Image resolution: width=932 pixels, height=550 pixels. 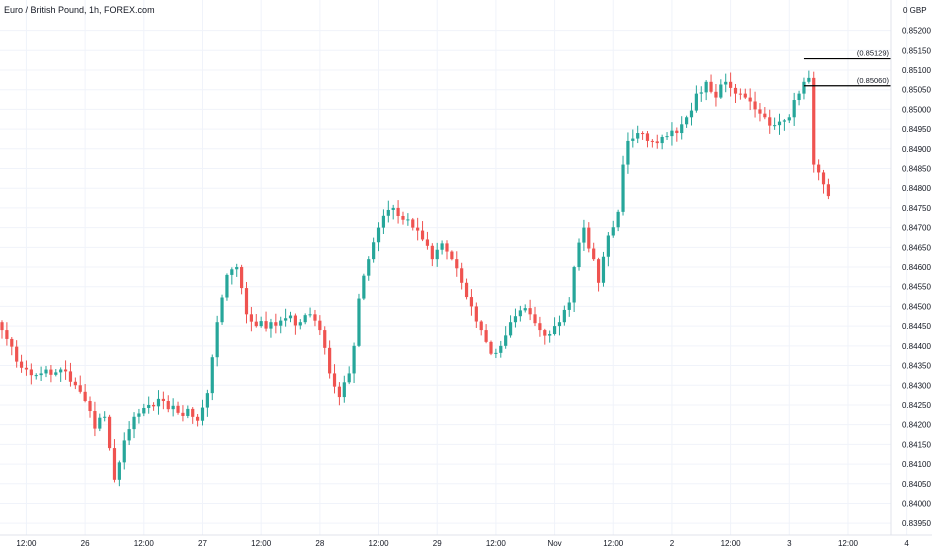 I want to click on time-tick-label: Nov, so click(x=554, y=543).